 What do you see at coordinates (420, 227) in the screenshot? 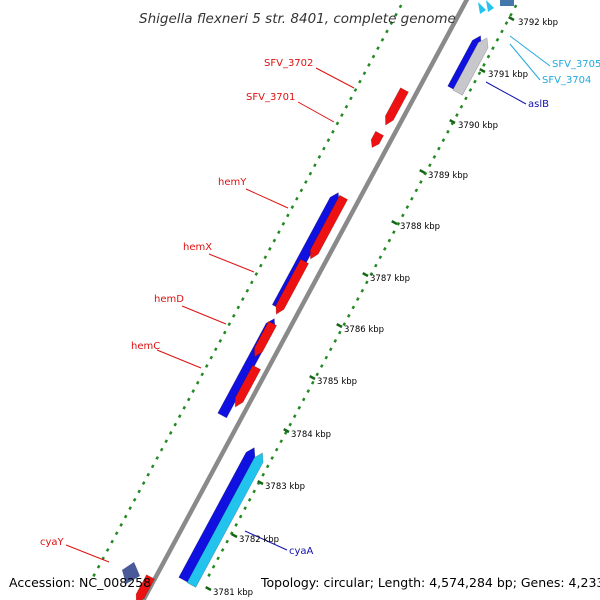
I see `kbp-label-3788: 3788 kbp` at bounding box center [420, 227].